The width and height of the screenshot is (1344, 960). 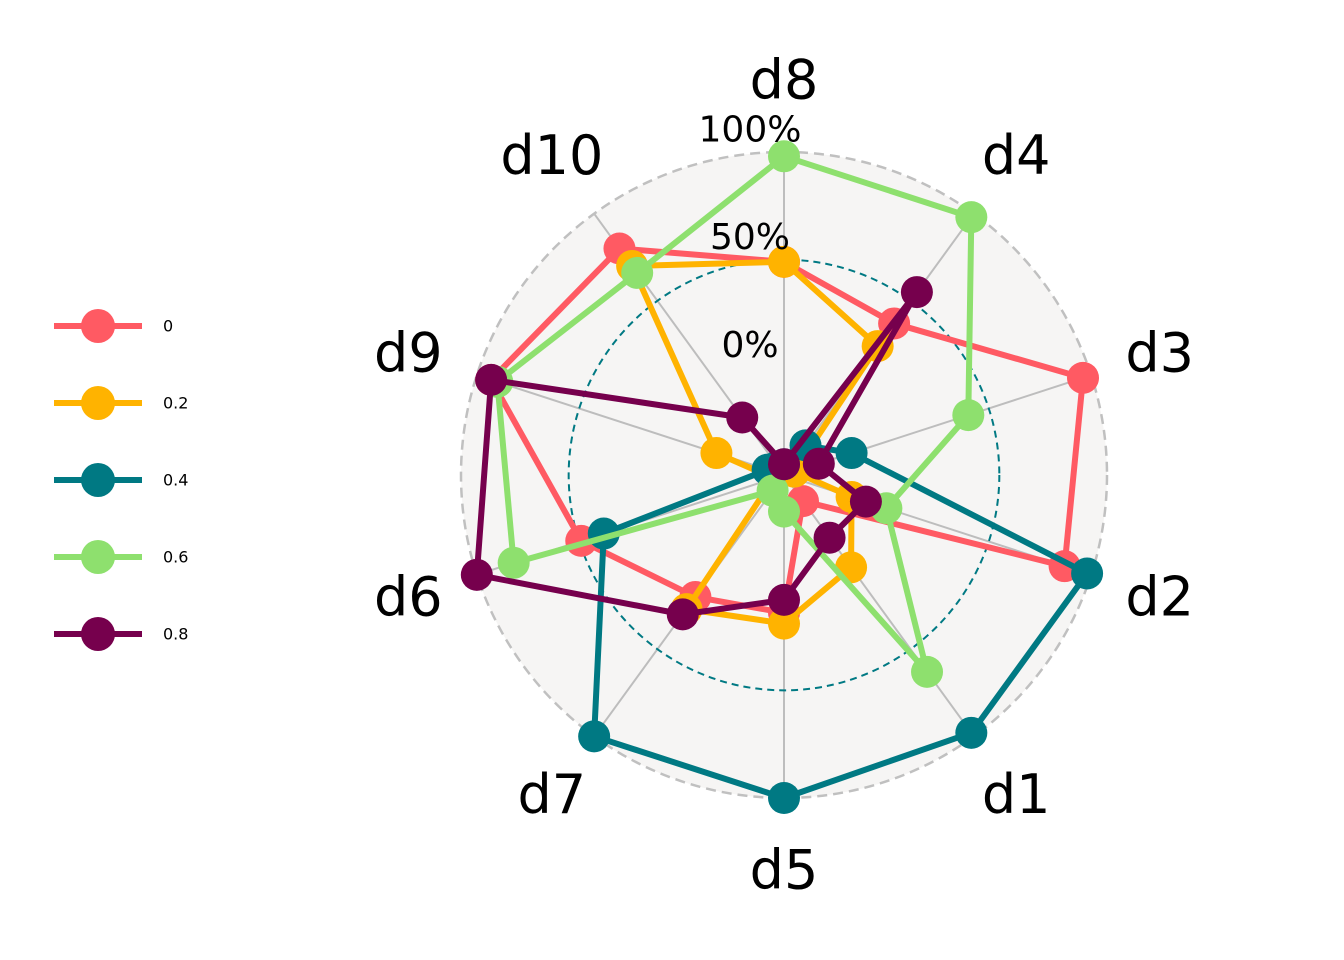 What do you see at coordinates (552, 794) in the screenshot?
I see `axis-label-d7: d7` at bounding box center [552, 794].